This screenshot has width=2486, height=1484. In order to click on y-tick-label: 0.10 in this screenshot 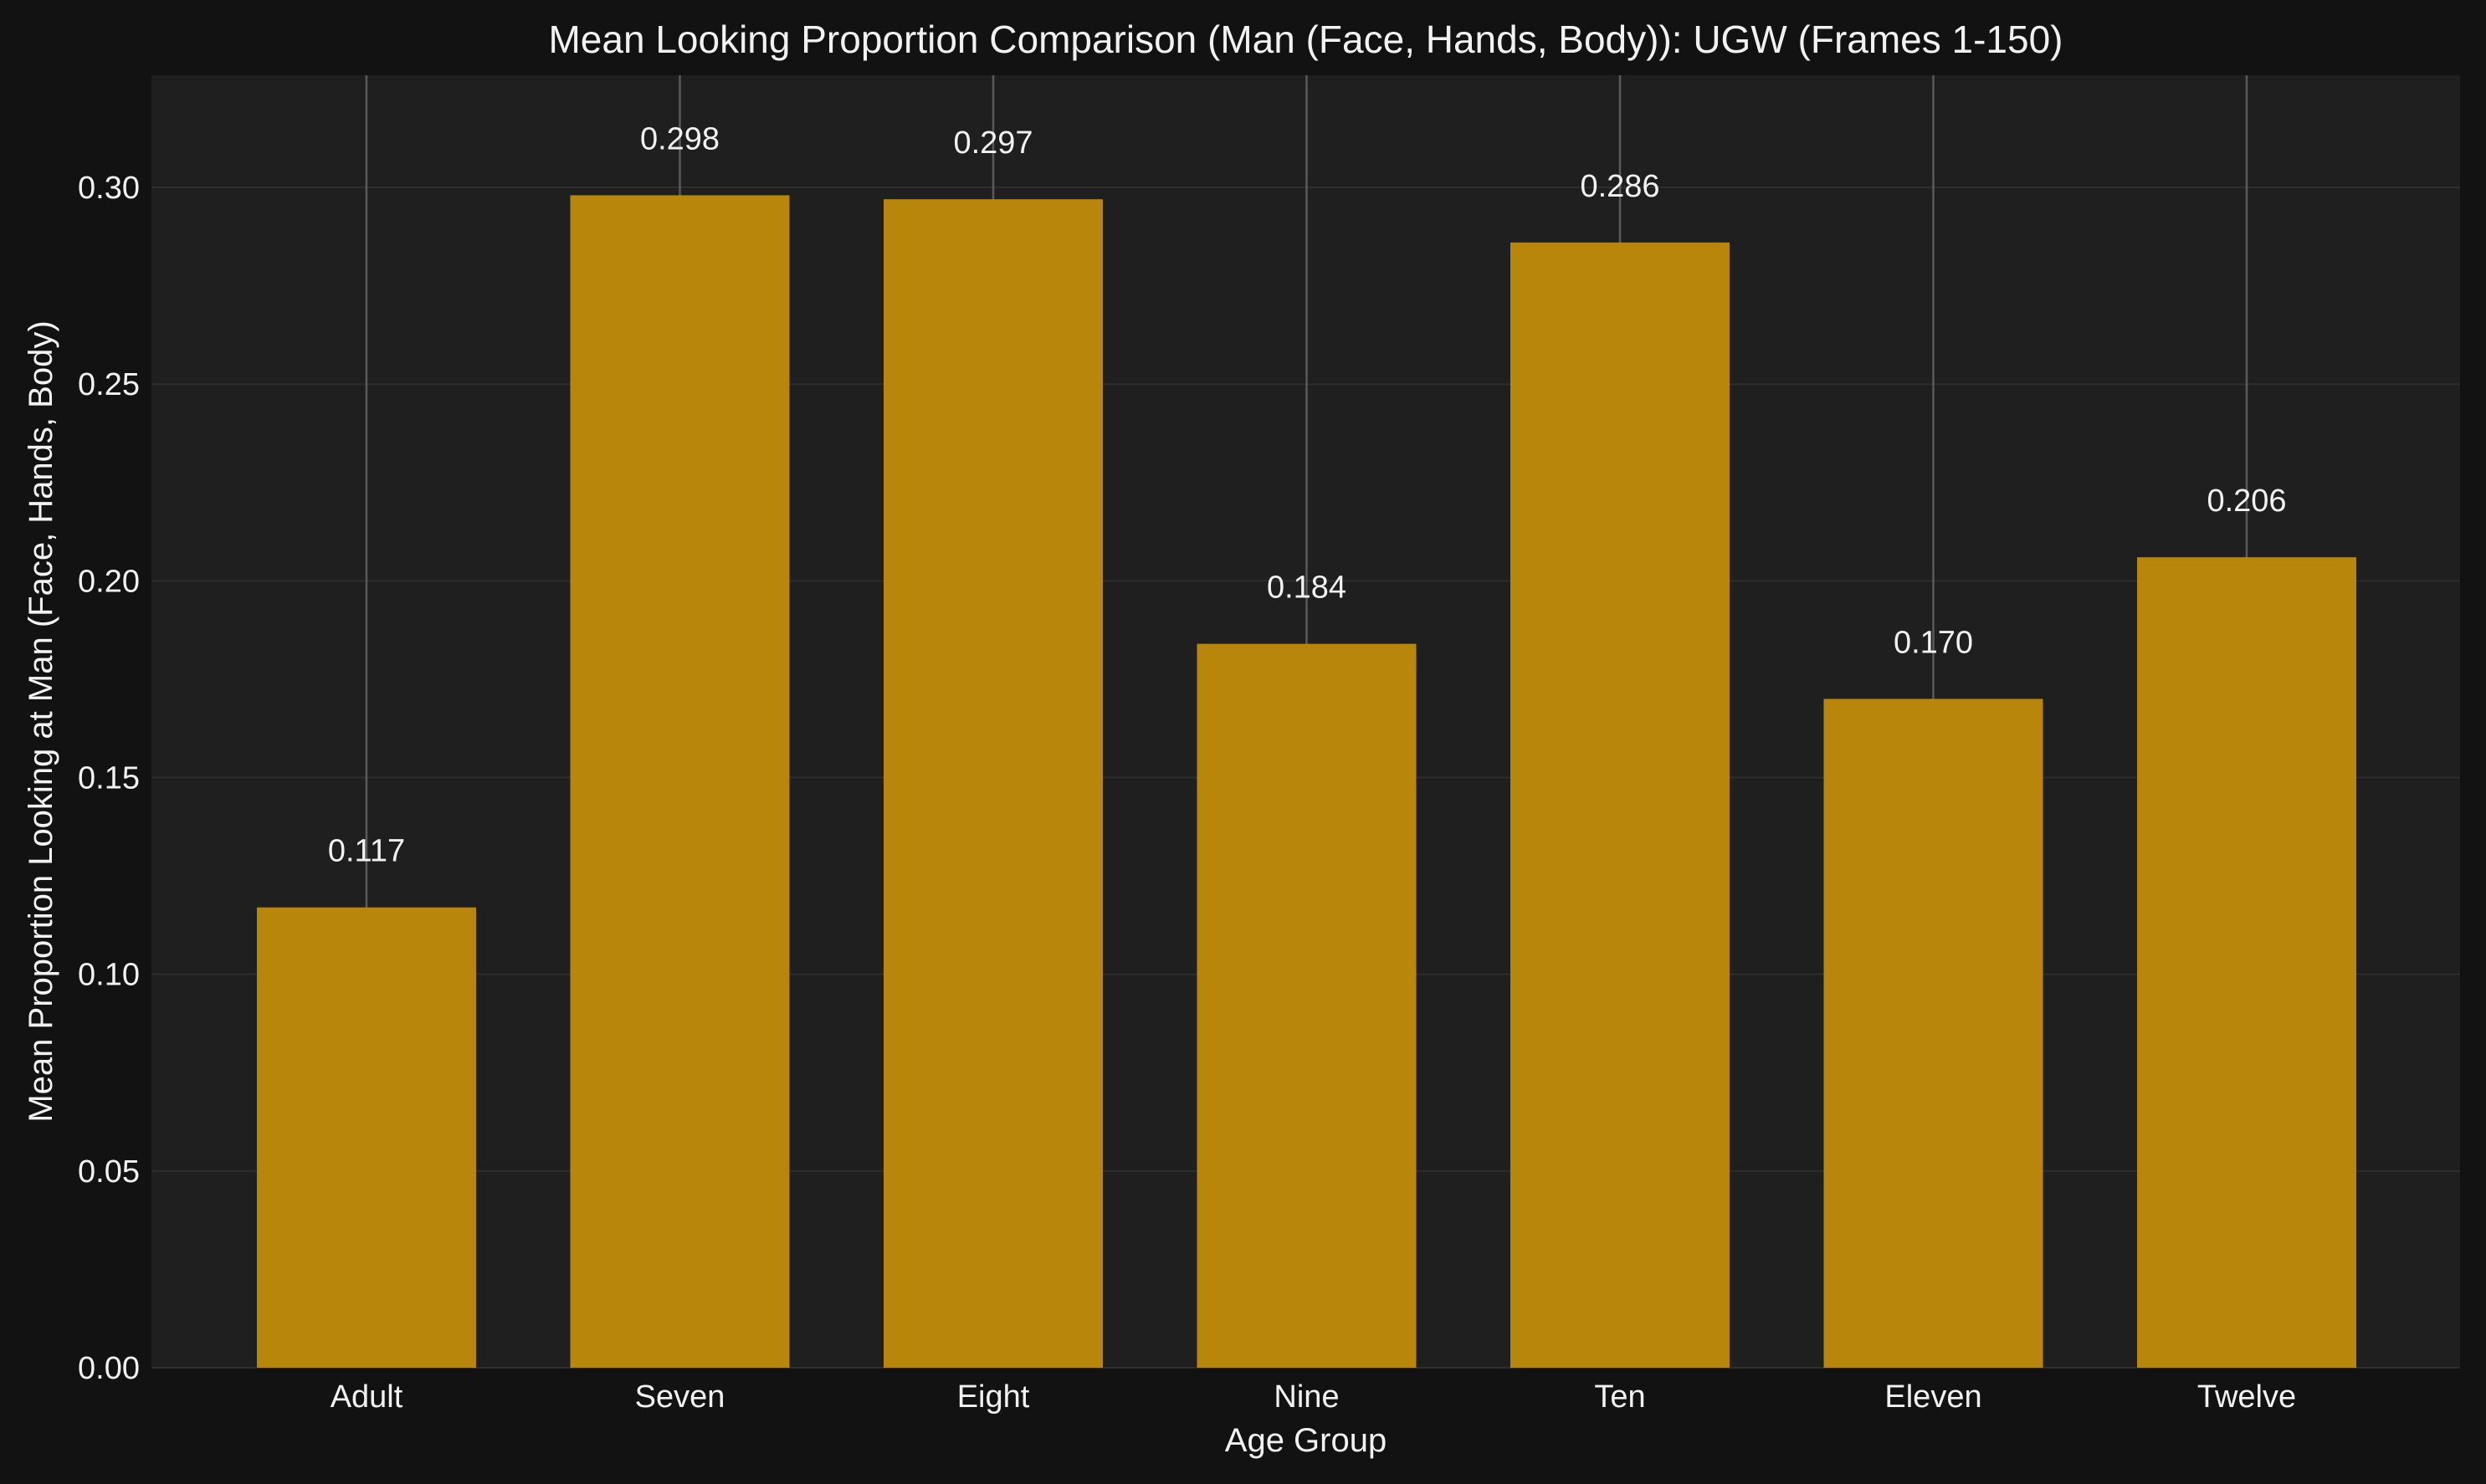, I will do `click(109, 975)`.